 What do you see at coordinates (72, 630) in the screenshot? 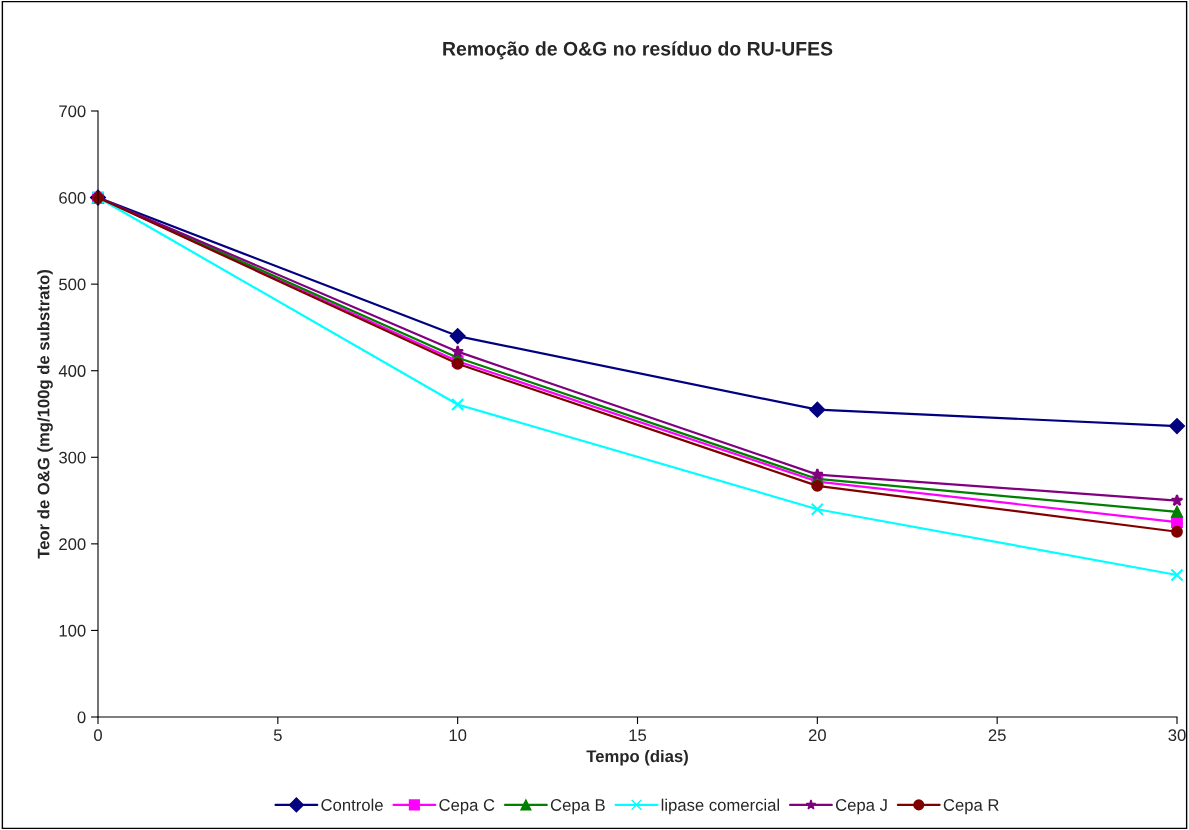
I see `y-tick-label: 100` at bounding box center [72, 630].